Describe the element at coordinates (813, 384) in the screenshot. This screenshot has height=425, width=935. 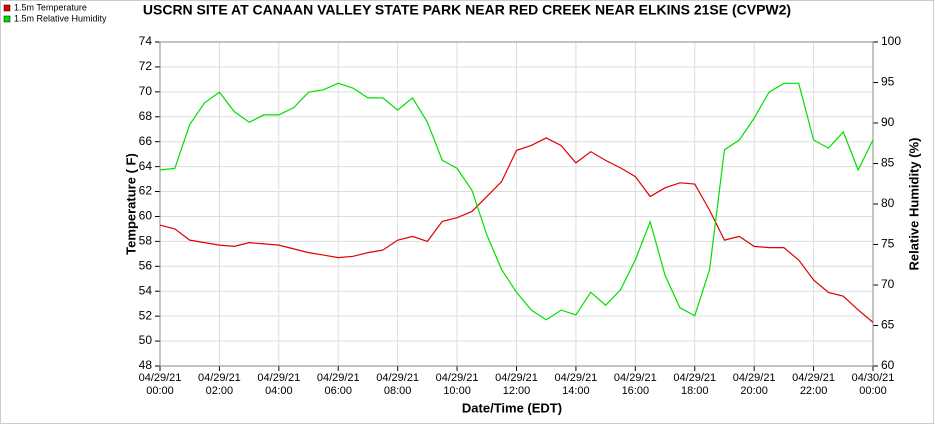
I see `x-tick-label: 04/29/21 22:00` at that location.